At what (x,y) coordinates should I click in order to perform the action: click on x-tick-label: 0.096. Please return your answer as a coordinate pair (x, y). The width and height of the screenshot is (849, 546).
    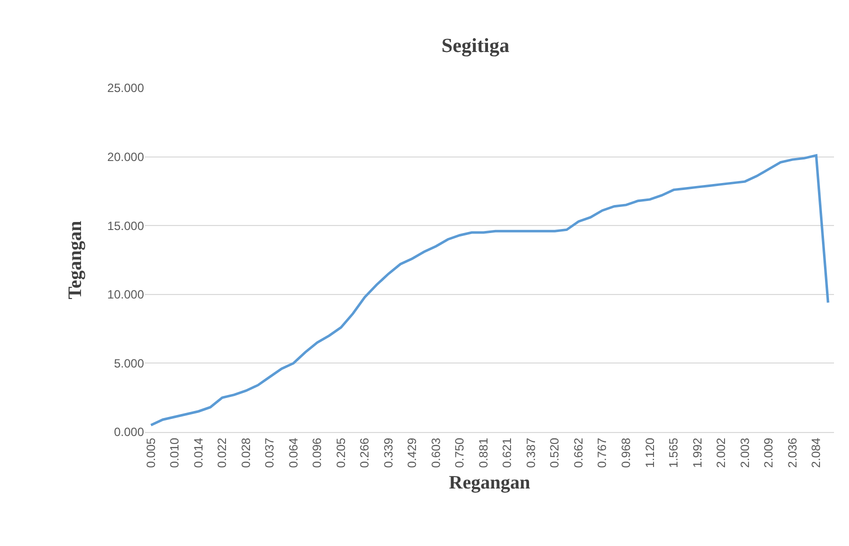
    Looking at the image, I should click on (317, 452).